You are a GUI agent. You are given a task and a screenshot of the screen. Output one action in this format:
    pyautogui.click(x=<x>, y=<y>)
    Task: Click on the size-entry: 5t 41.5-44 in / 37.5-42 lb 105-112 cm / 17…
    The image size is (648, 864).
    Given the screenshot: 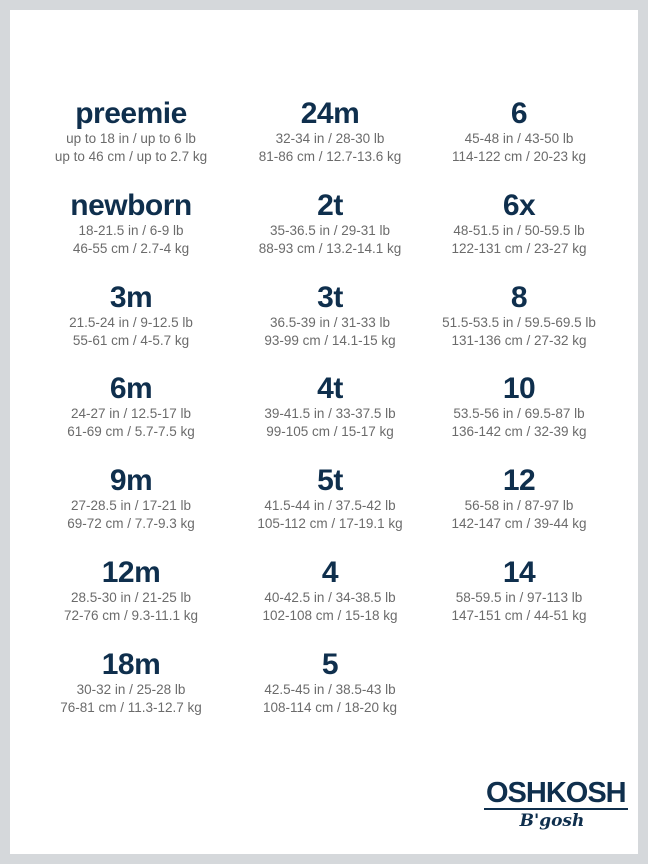 What is the action you would take?
    pyautogui.click(x=330, y=511)
    